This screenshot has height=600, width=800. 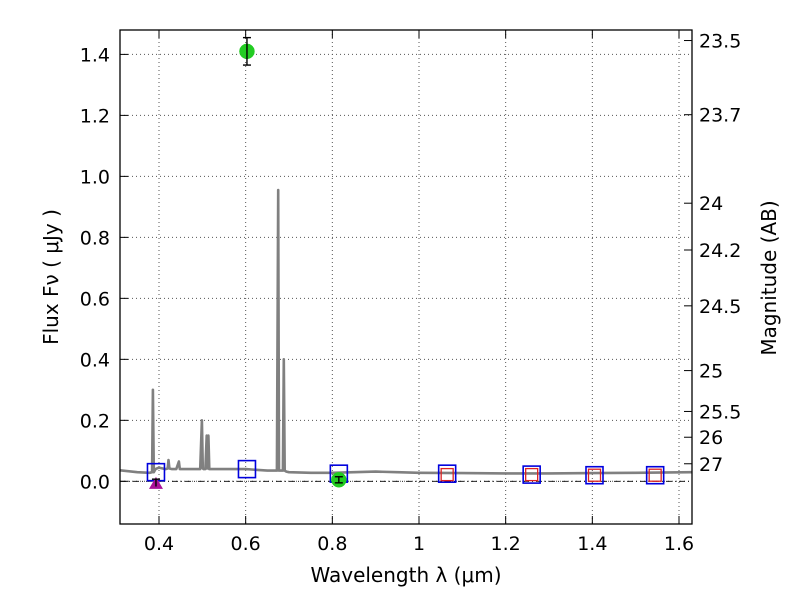 I want to click on y-tick-label: 0.0, so click(x=95, y=482).